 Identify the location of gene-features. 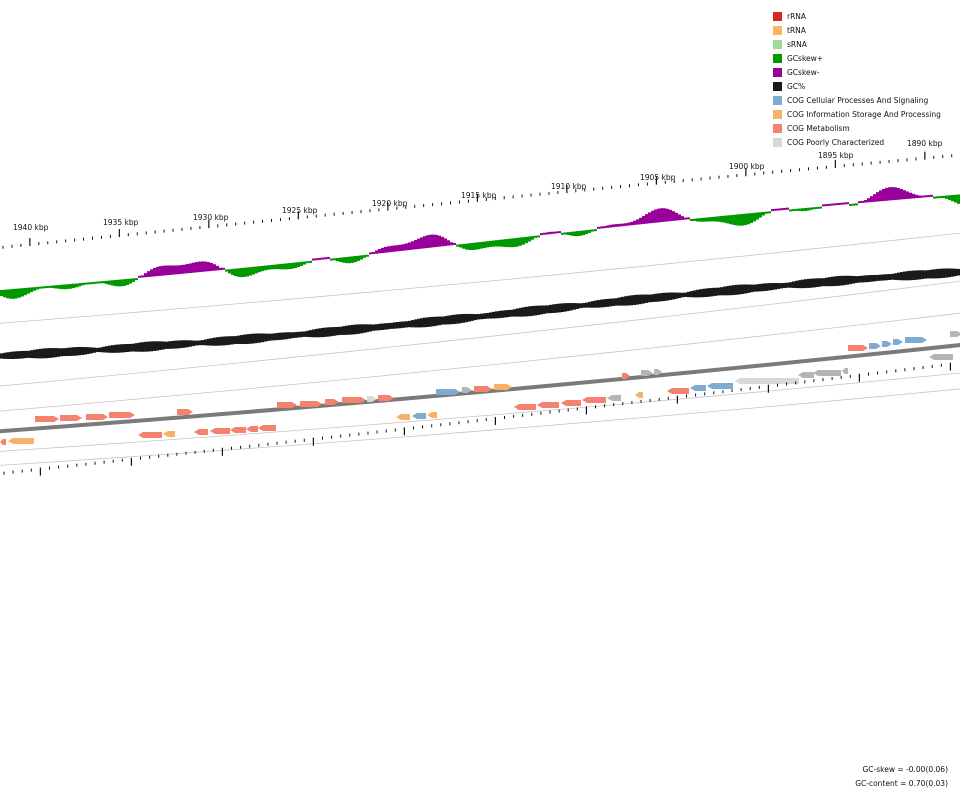
(480, 388).